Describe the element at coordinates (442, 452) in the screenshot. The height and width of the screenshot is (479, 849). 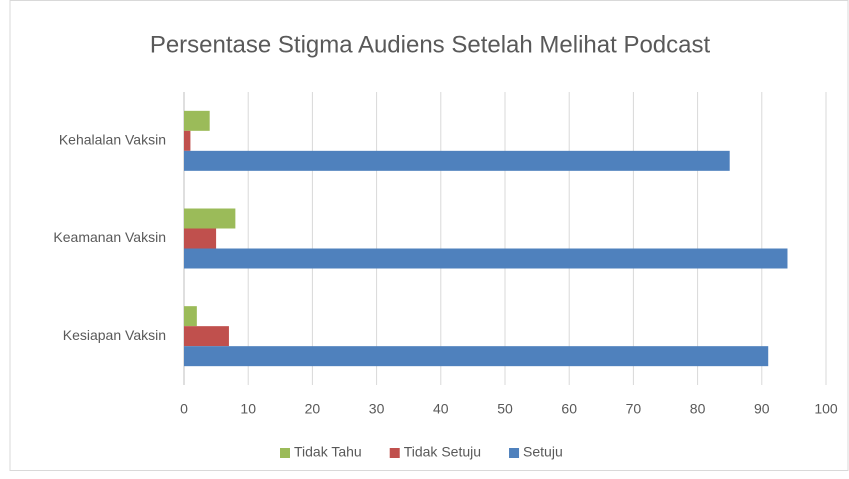
I see `legend-label: Tidak Setuju` at that location.